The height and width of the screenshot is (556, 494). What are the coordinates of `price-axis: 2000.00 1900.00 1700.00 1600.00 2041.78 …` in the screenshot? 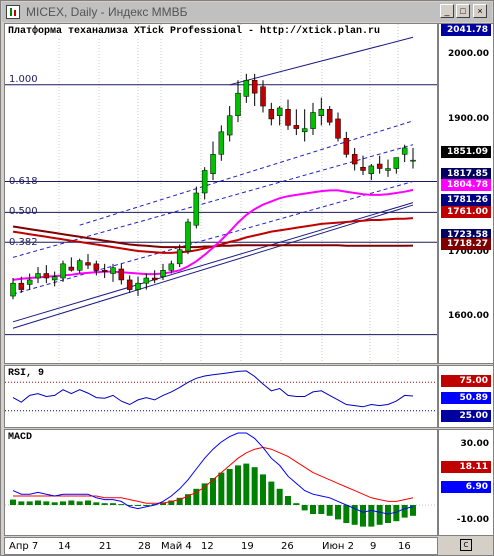 It's located at (466, 193).